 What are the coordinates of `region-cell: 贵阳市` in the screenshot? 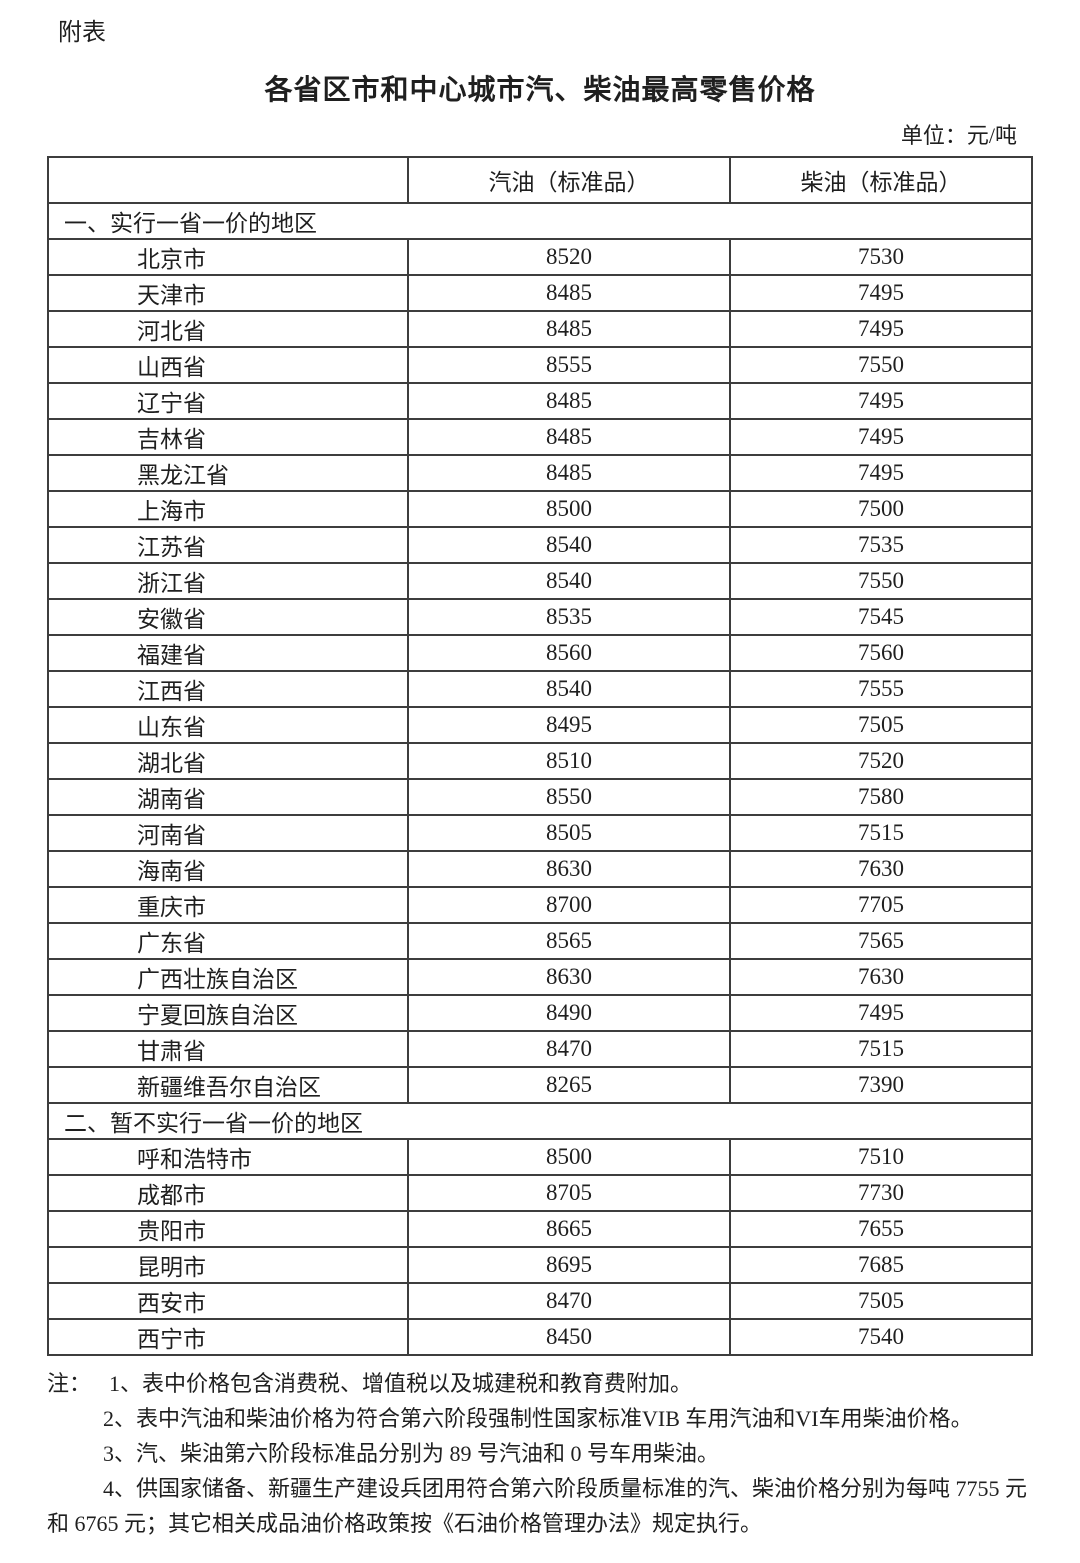 It's located at (228, 1229).